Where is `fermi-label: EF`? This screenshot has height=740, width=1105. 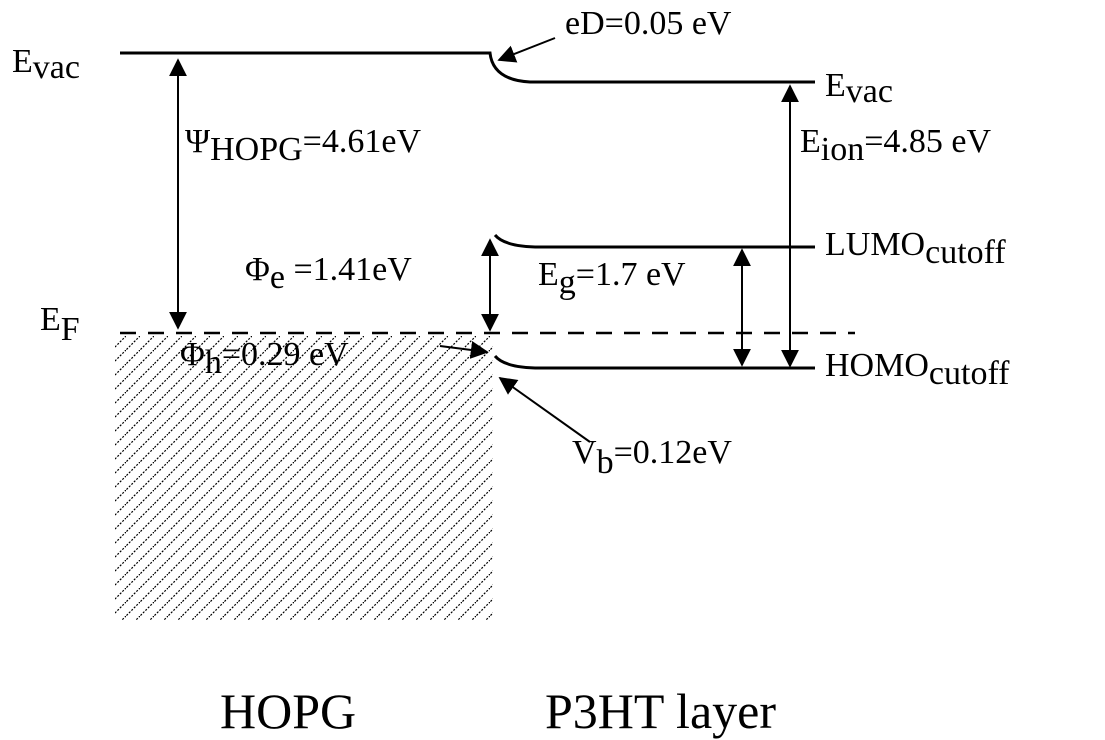 fermi-label: EF is located at coordinates (60, 324).